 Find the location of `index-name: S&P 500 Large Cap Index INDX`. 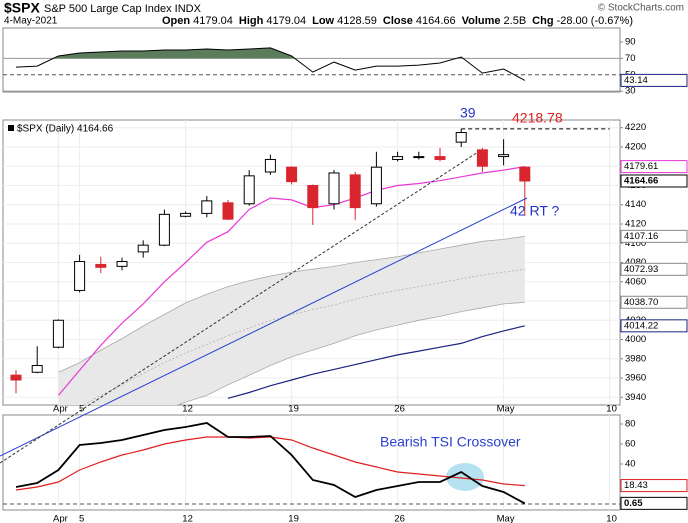

index-name: S&P 500 Large Cap Index INDX is located at coordinates (123, 9).